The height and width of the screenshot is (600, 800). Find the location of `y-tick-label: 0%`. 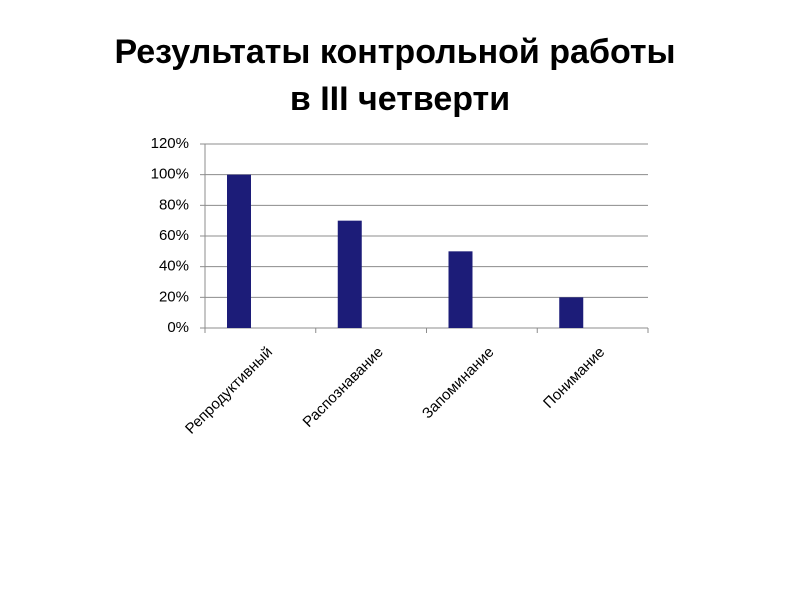

y-tick-label: 0% is located at coordinates (178, 327).